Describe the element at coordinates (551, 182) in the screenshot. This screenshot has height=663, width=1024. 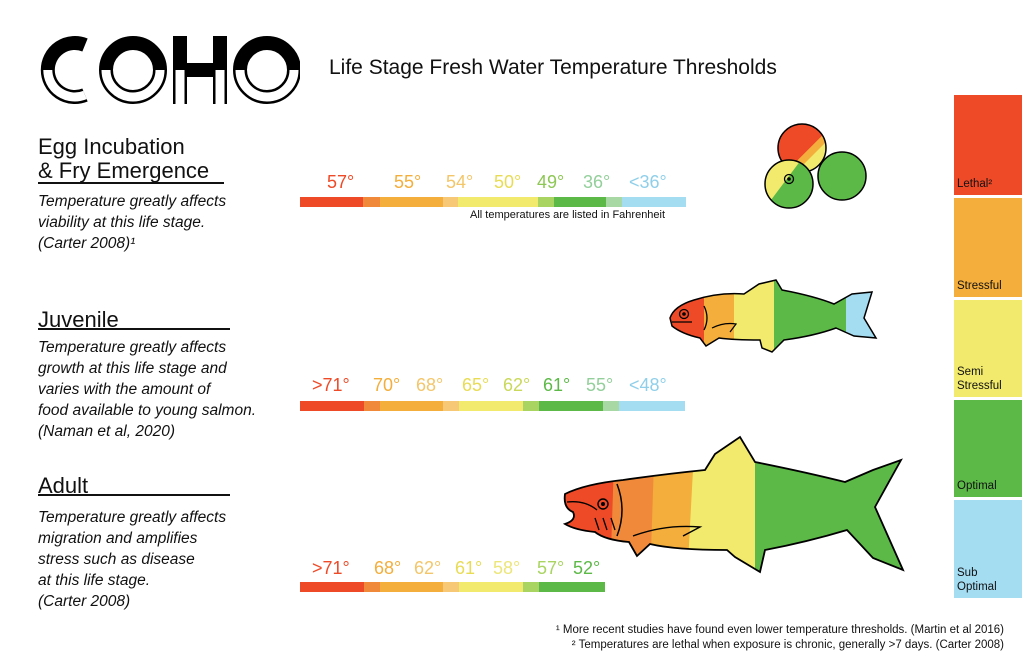
I see `temp-label: 49°` at that location.